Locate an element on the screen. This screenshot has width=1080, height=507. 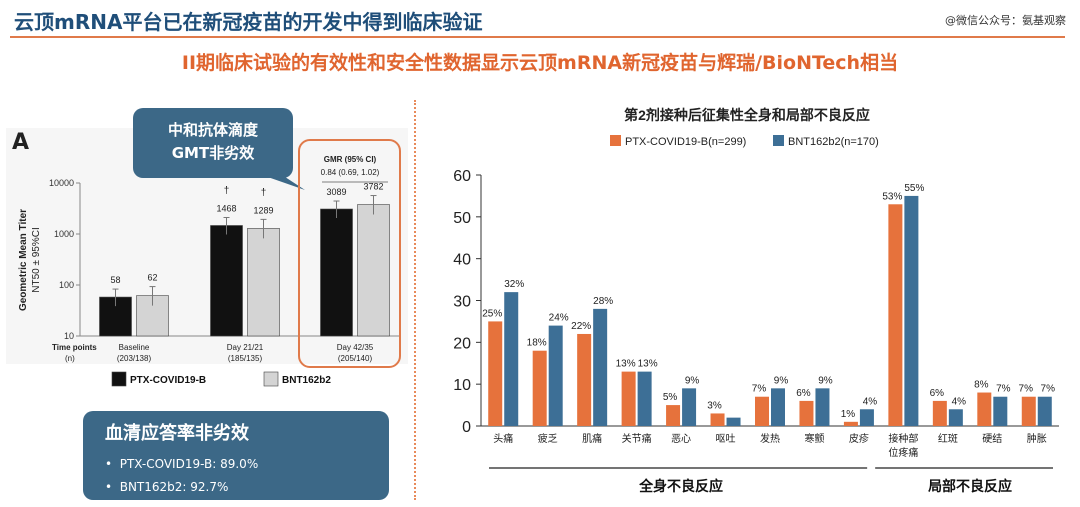
ae-value-label: 25% is located at coordinates (492, 313).